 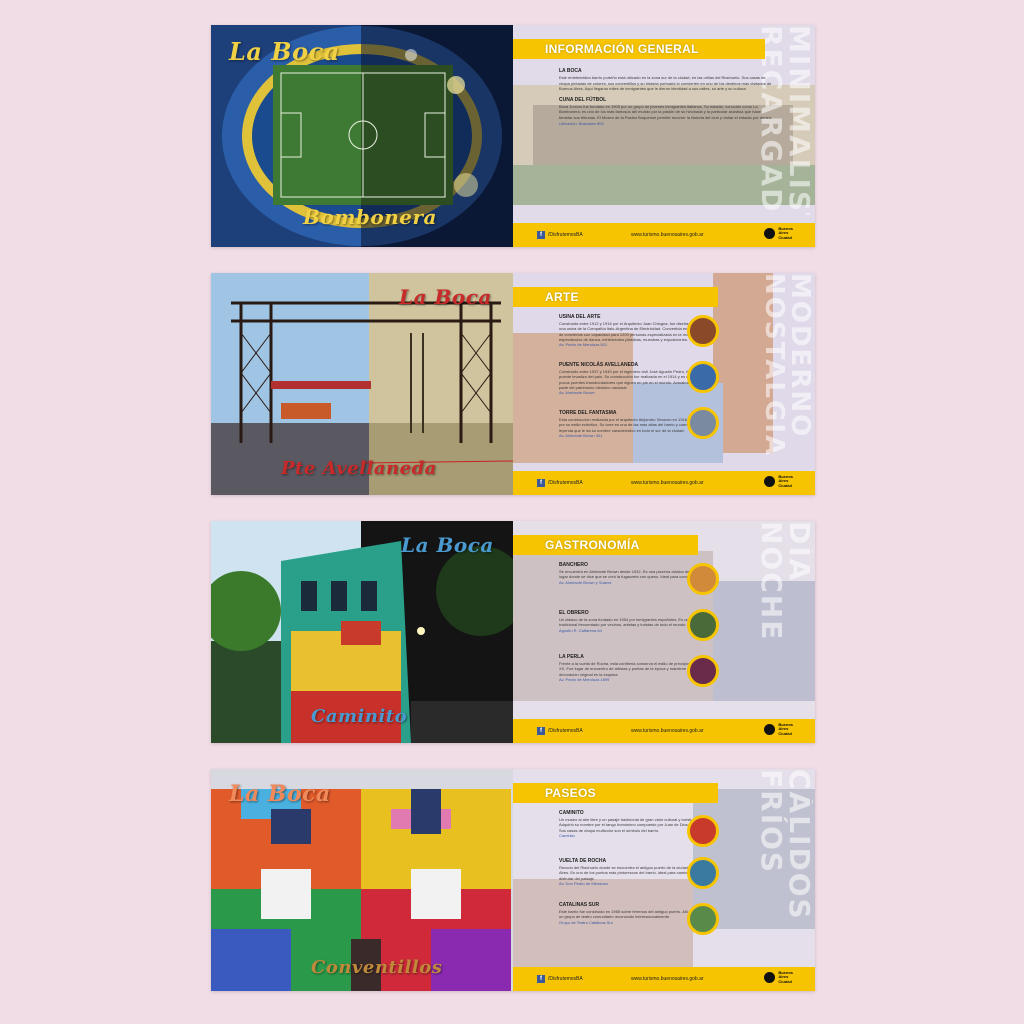 I want to click on bombonera-facade-background, so click(x=664, y=136).